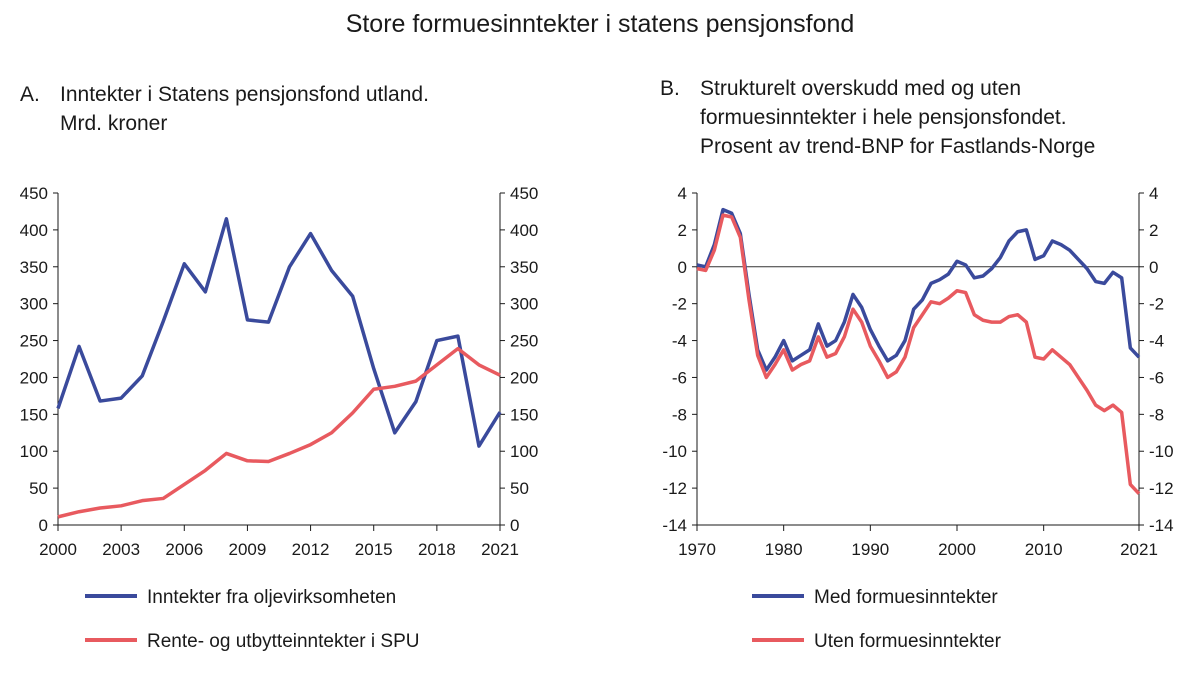 This screenshot has width=1200, height=673. Describe the element at coordinates (674, 525) in the screenshot. I see `panel-b-ytick-label-left: -14` at that location.